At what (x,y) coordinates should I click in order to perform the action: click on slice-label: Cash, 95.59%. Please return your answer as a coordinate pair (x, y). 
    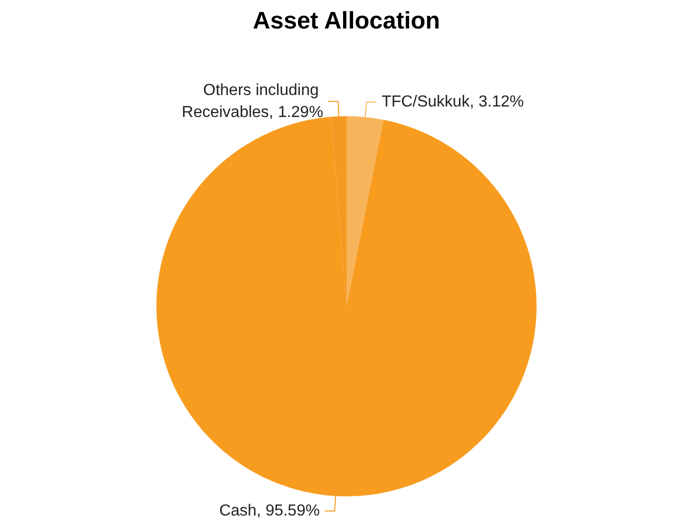
    Looking at the image, I should click on (269, 511).